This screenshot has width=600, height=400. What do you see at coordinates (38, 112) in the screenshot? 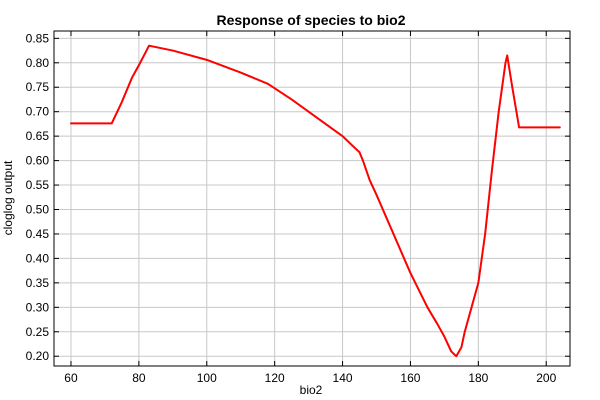
I see `y-tick-label: 0.70` at bounding box center [38, 112].